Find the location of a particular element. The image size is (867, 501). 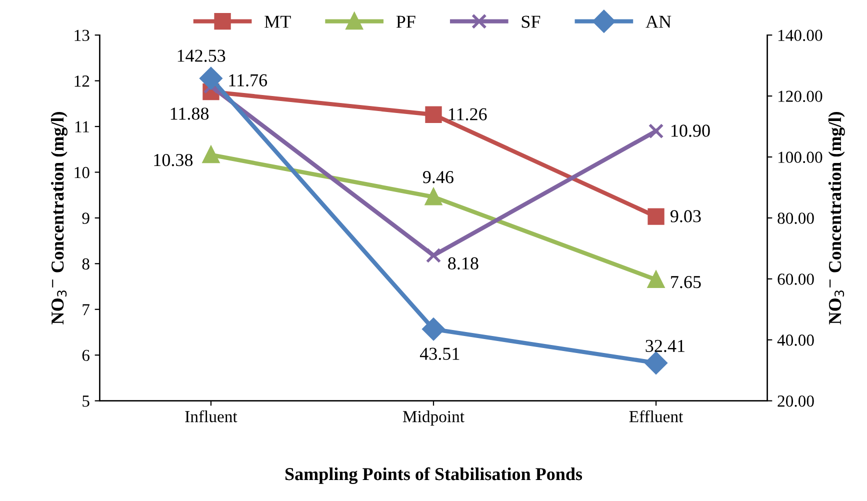

y-tick-label: 12 is located at coordinates (82, 81).